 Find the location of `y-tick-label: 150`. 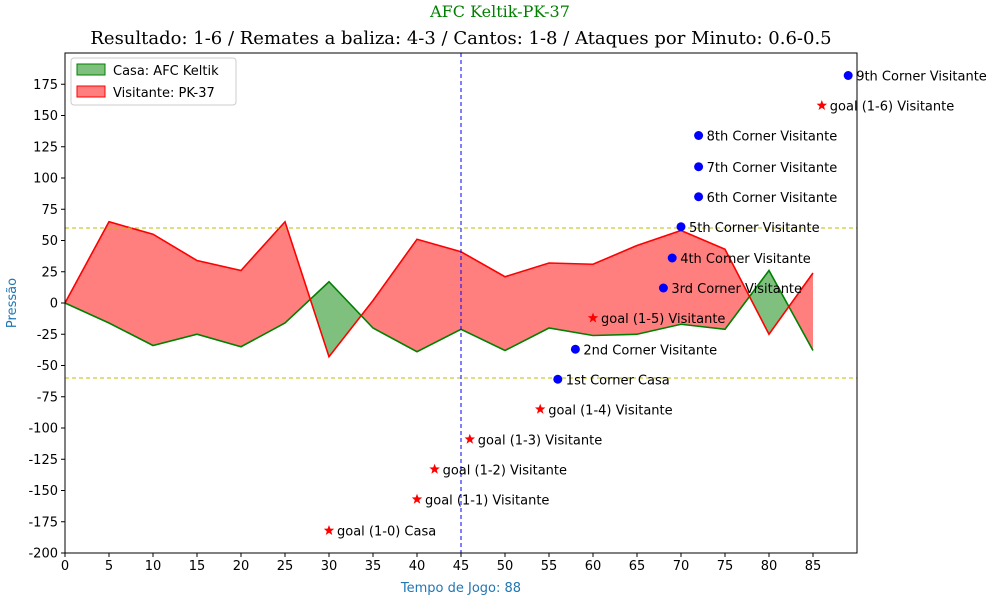

y-tick-label: 150 is located at coordinates (45, 116).